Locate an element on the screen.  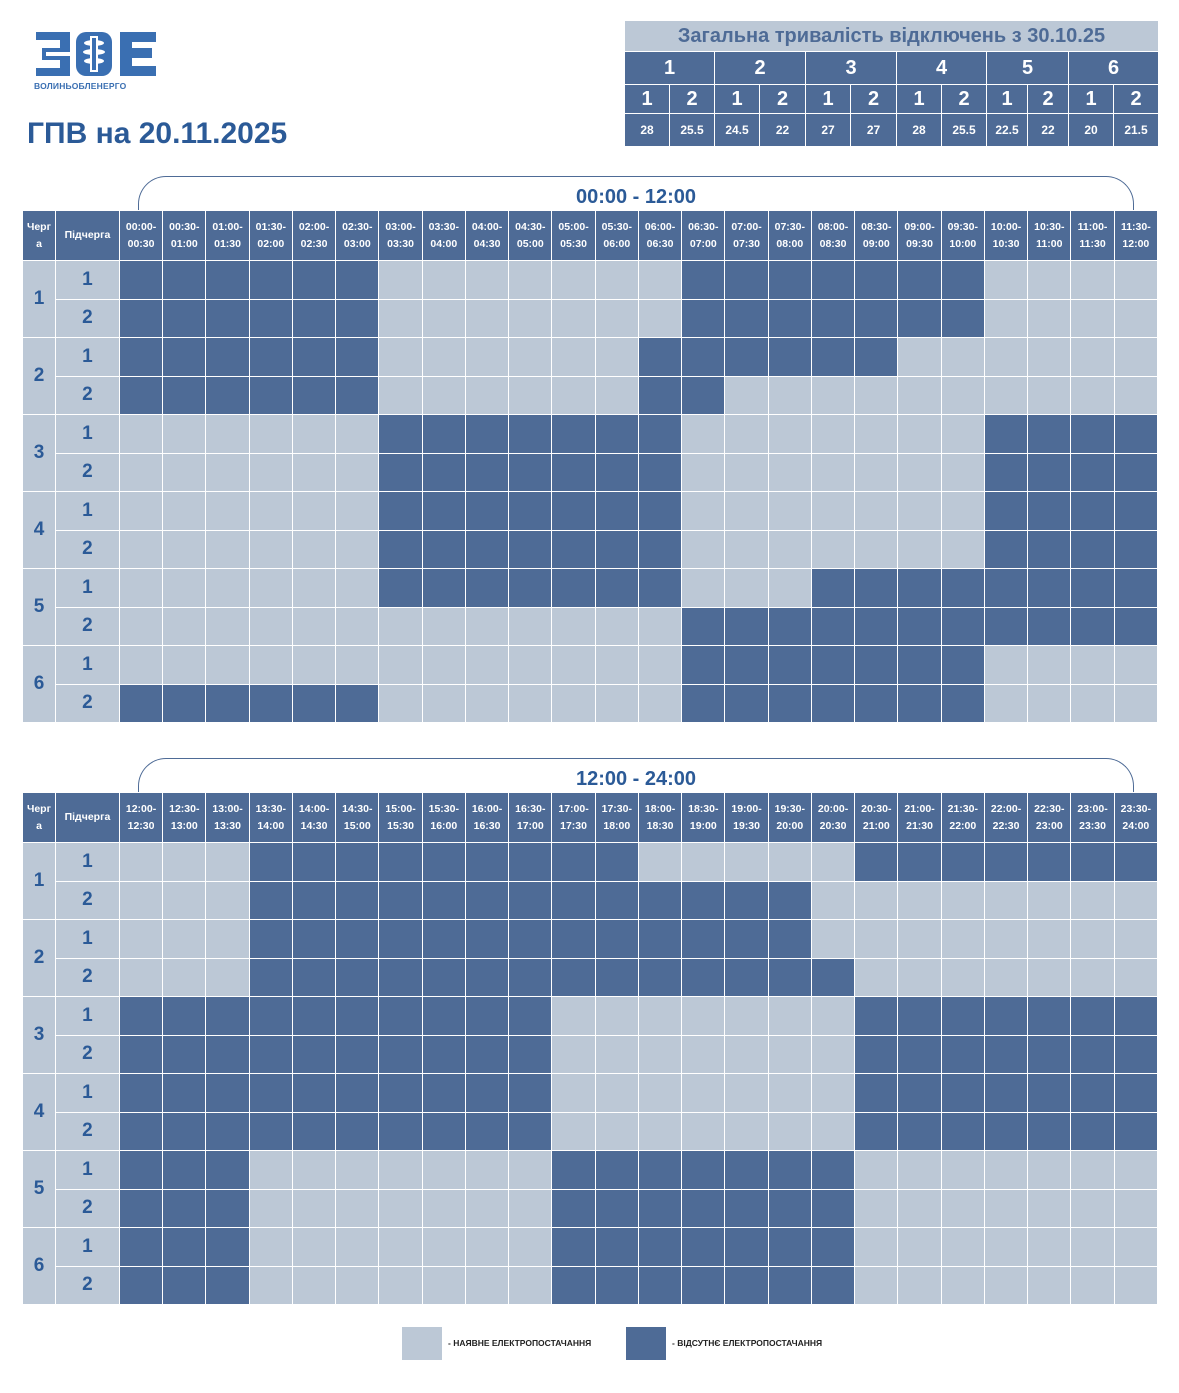
time-slot-header: 06:00- 06:30 is located at coordinates (660, 235).